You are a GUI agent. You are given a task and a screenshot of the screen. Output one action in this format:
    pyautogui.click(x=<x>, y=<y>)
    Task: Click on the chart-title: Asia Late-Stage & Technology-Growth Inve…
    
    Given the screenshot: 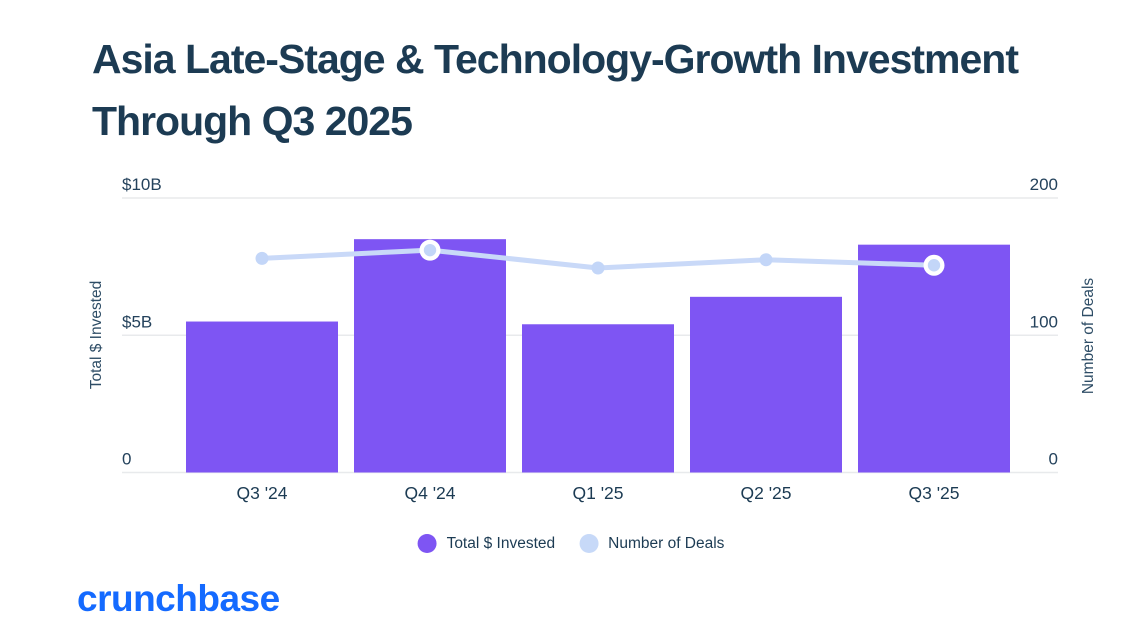 What is the action you would take?
    pyautogui.click(x=555, y=90)
    